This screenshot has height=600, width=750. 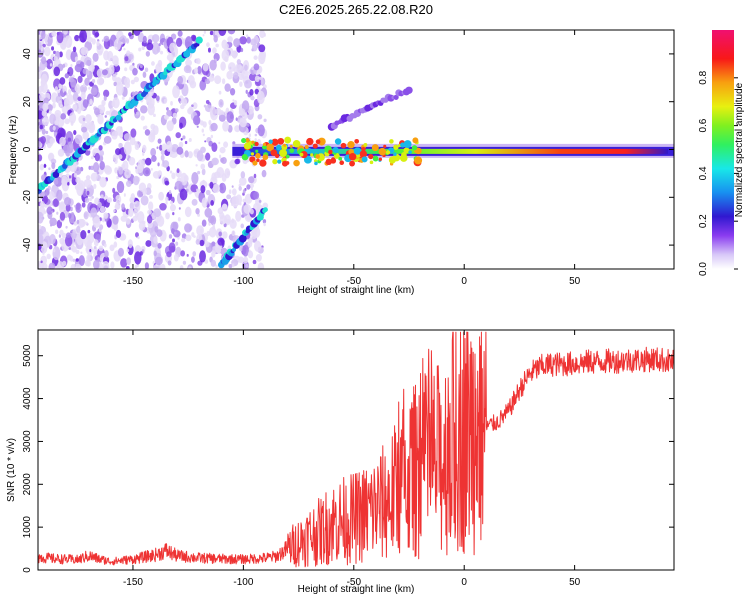 I want to click on snr-x-tick: -100, so click(x=243, y=582).